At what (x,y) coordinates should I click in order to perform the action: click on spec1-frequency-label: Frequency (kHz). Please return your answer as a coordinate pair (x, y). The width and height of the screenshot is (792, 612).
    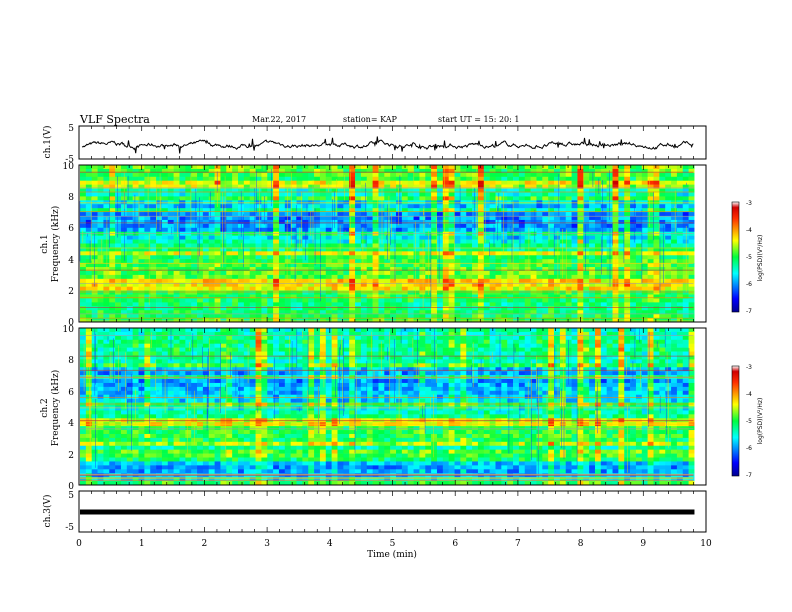
    Looking at the image, I should click on (55, 244).